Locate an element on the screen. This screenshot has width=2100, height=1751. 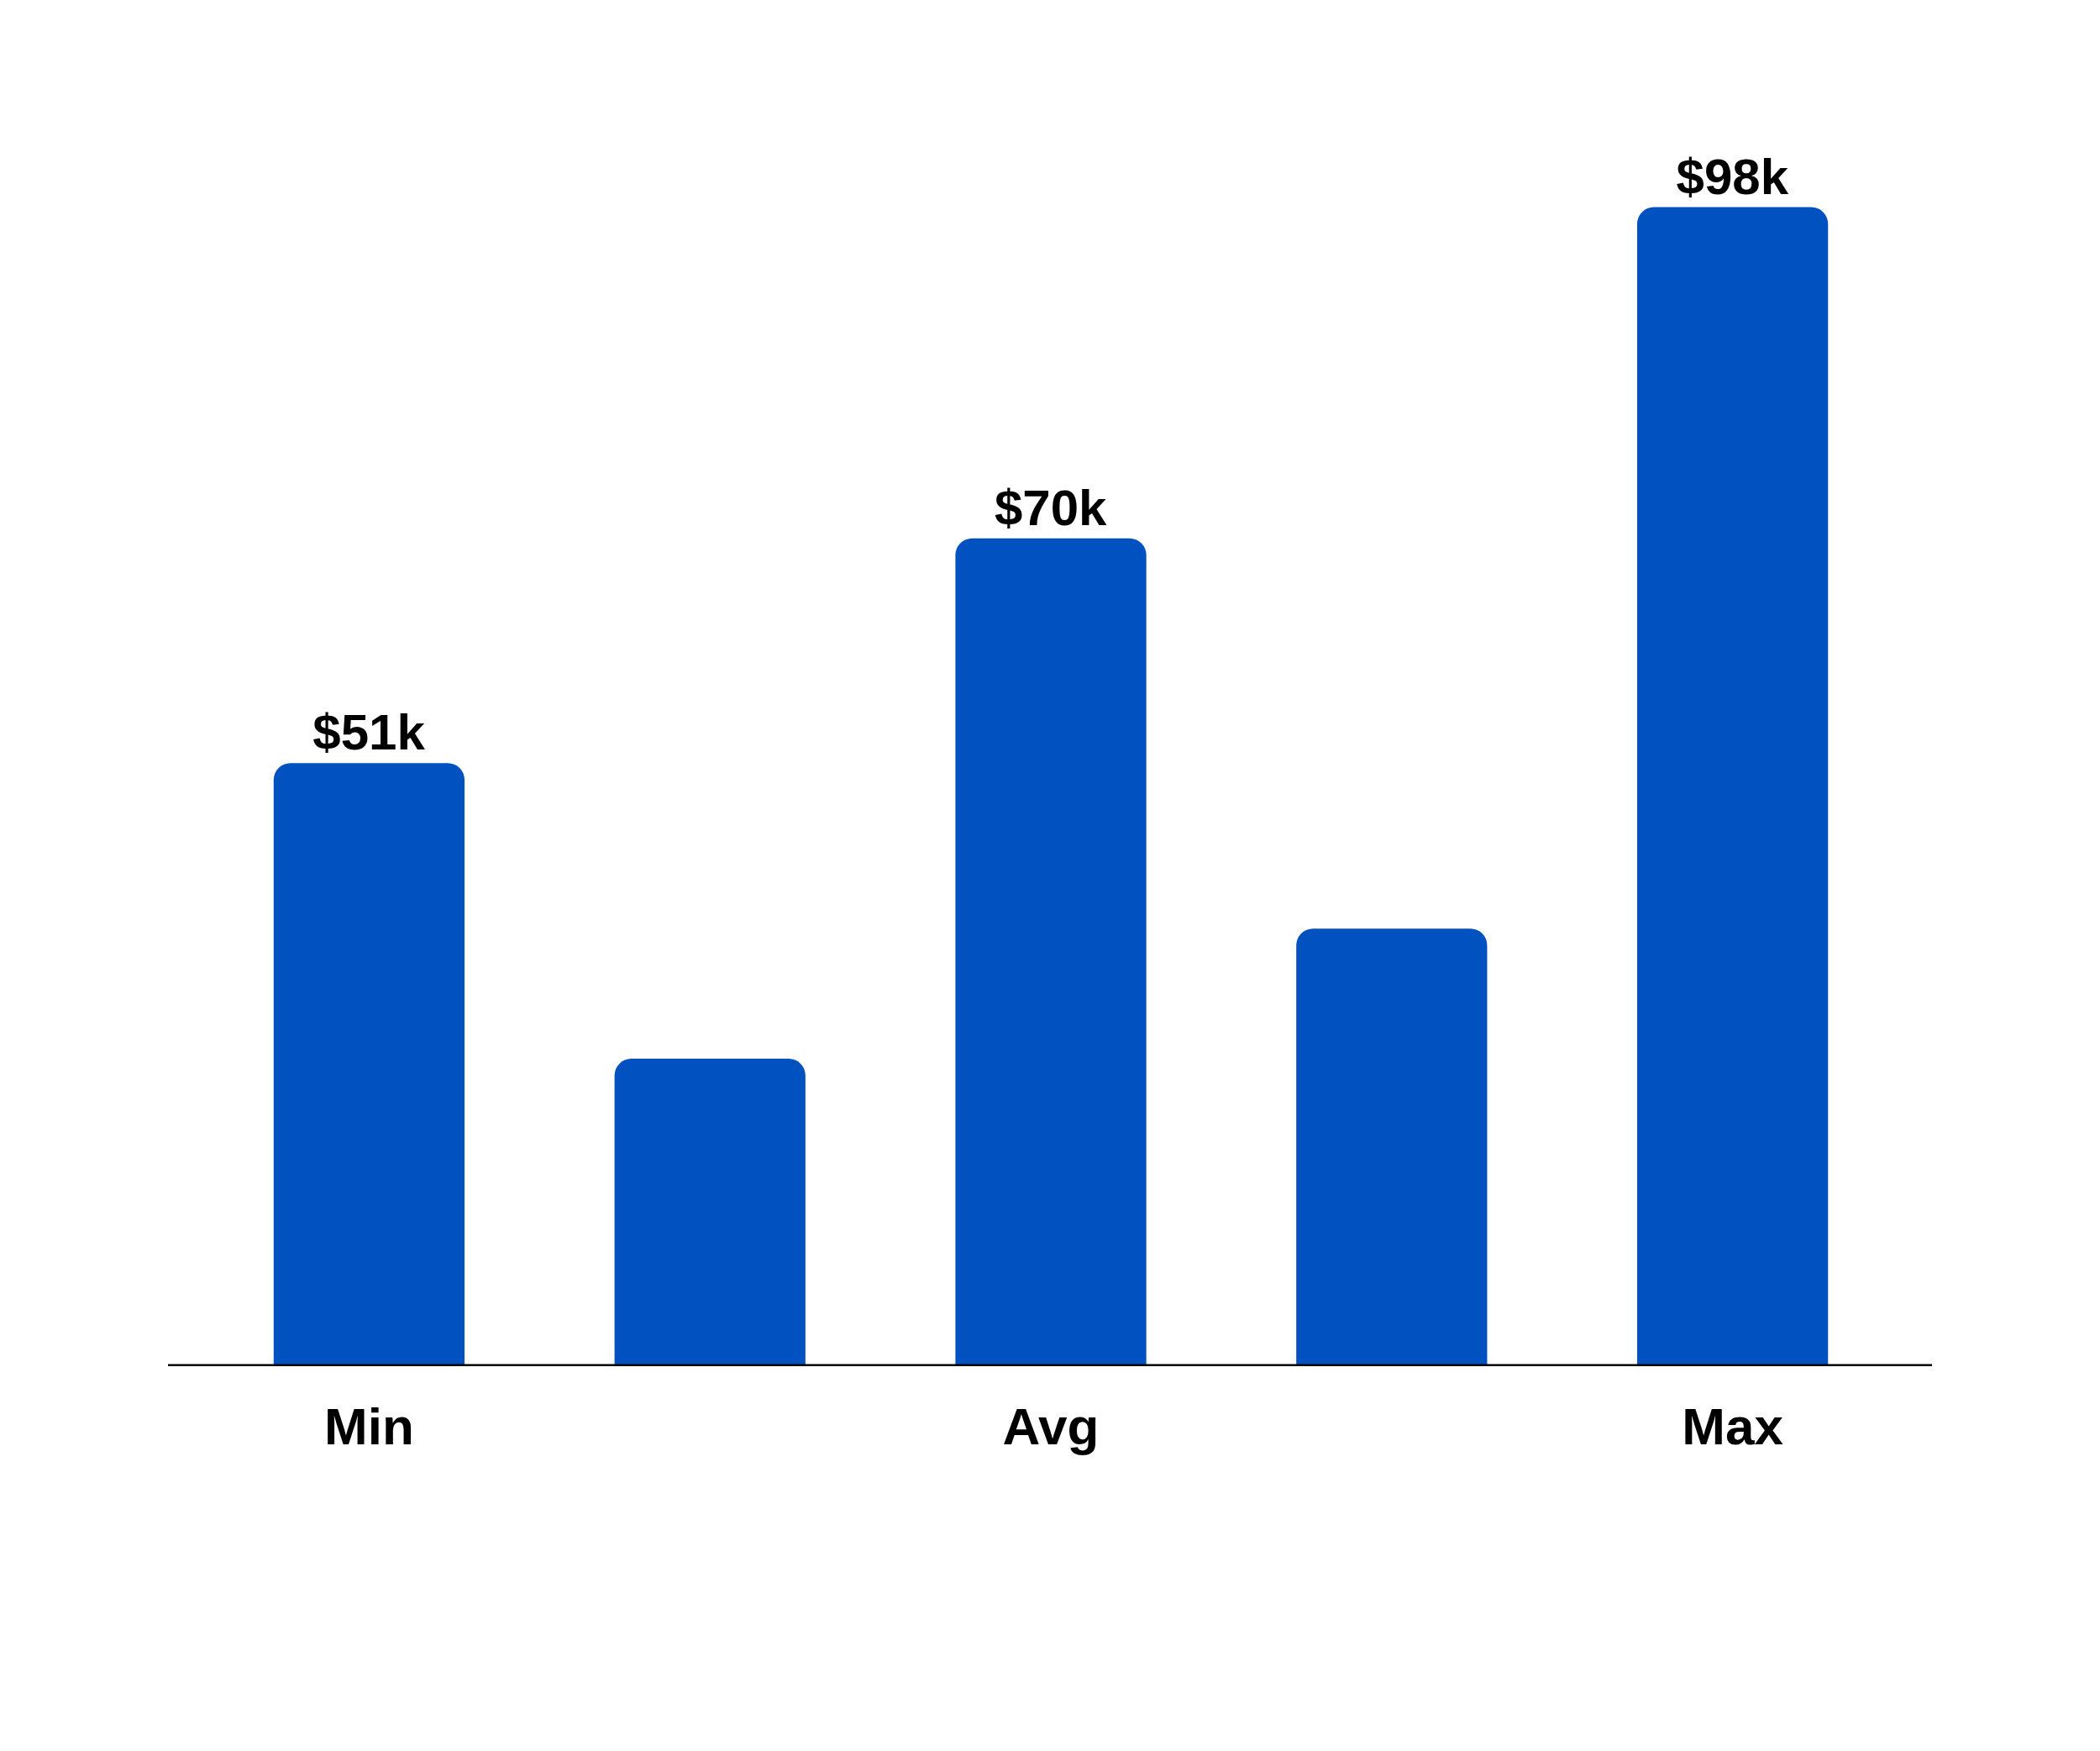
x-tick-label: Avg is located at coordinates (1051, 1426).